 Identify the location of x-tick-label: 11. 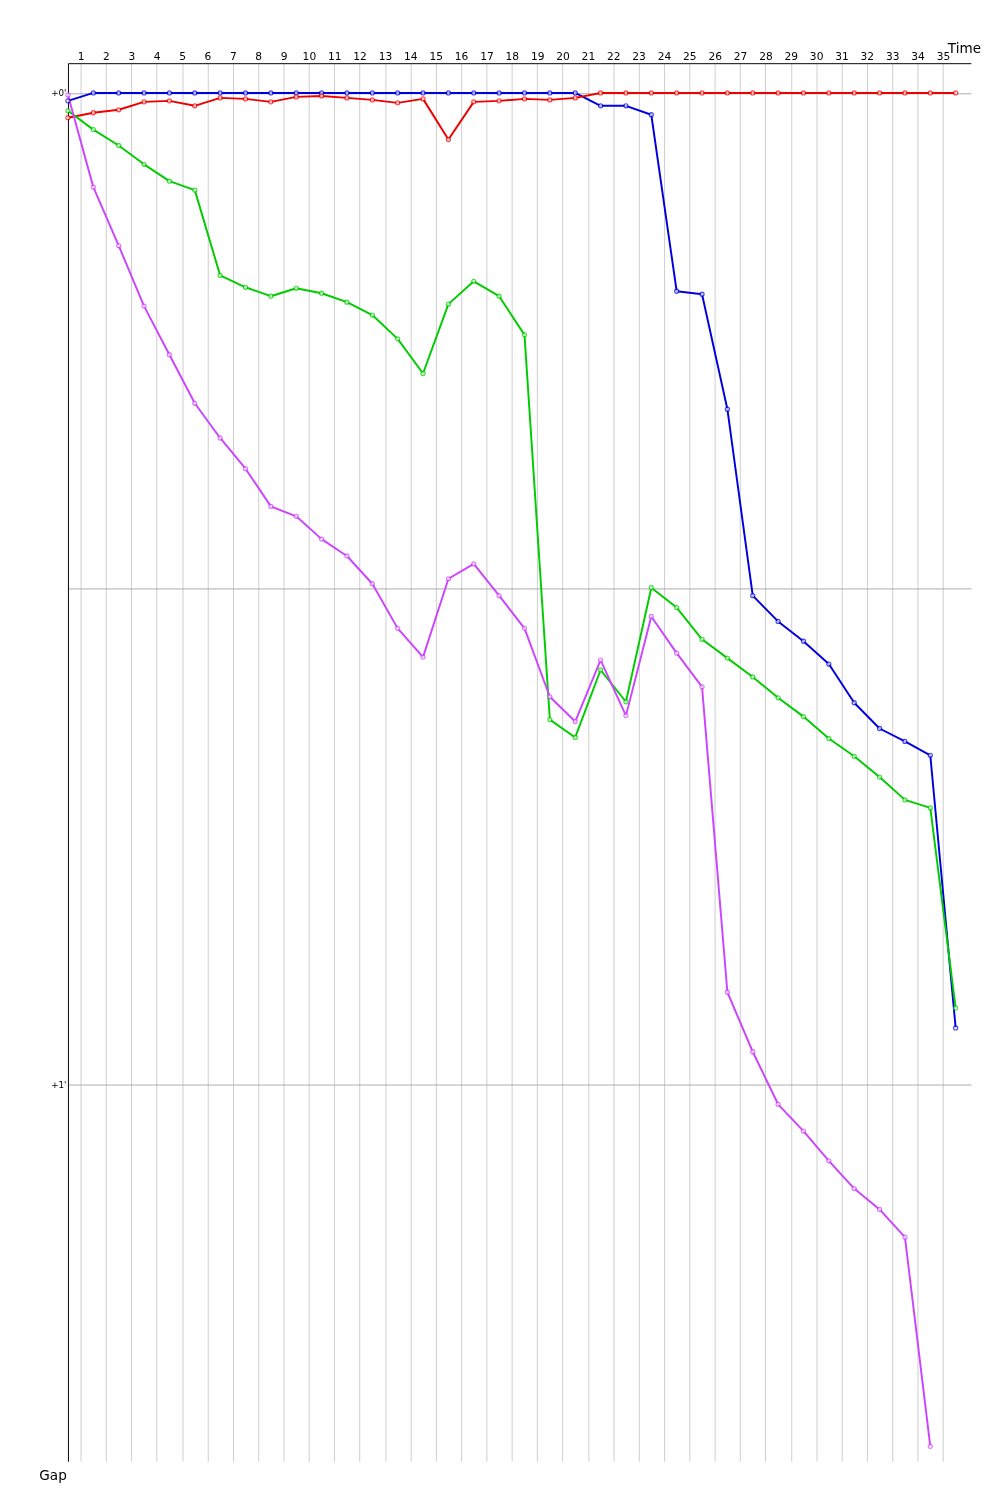
(334, 56).